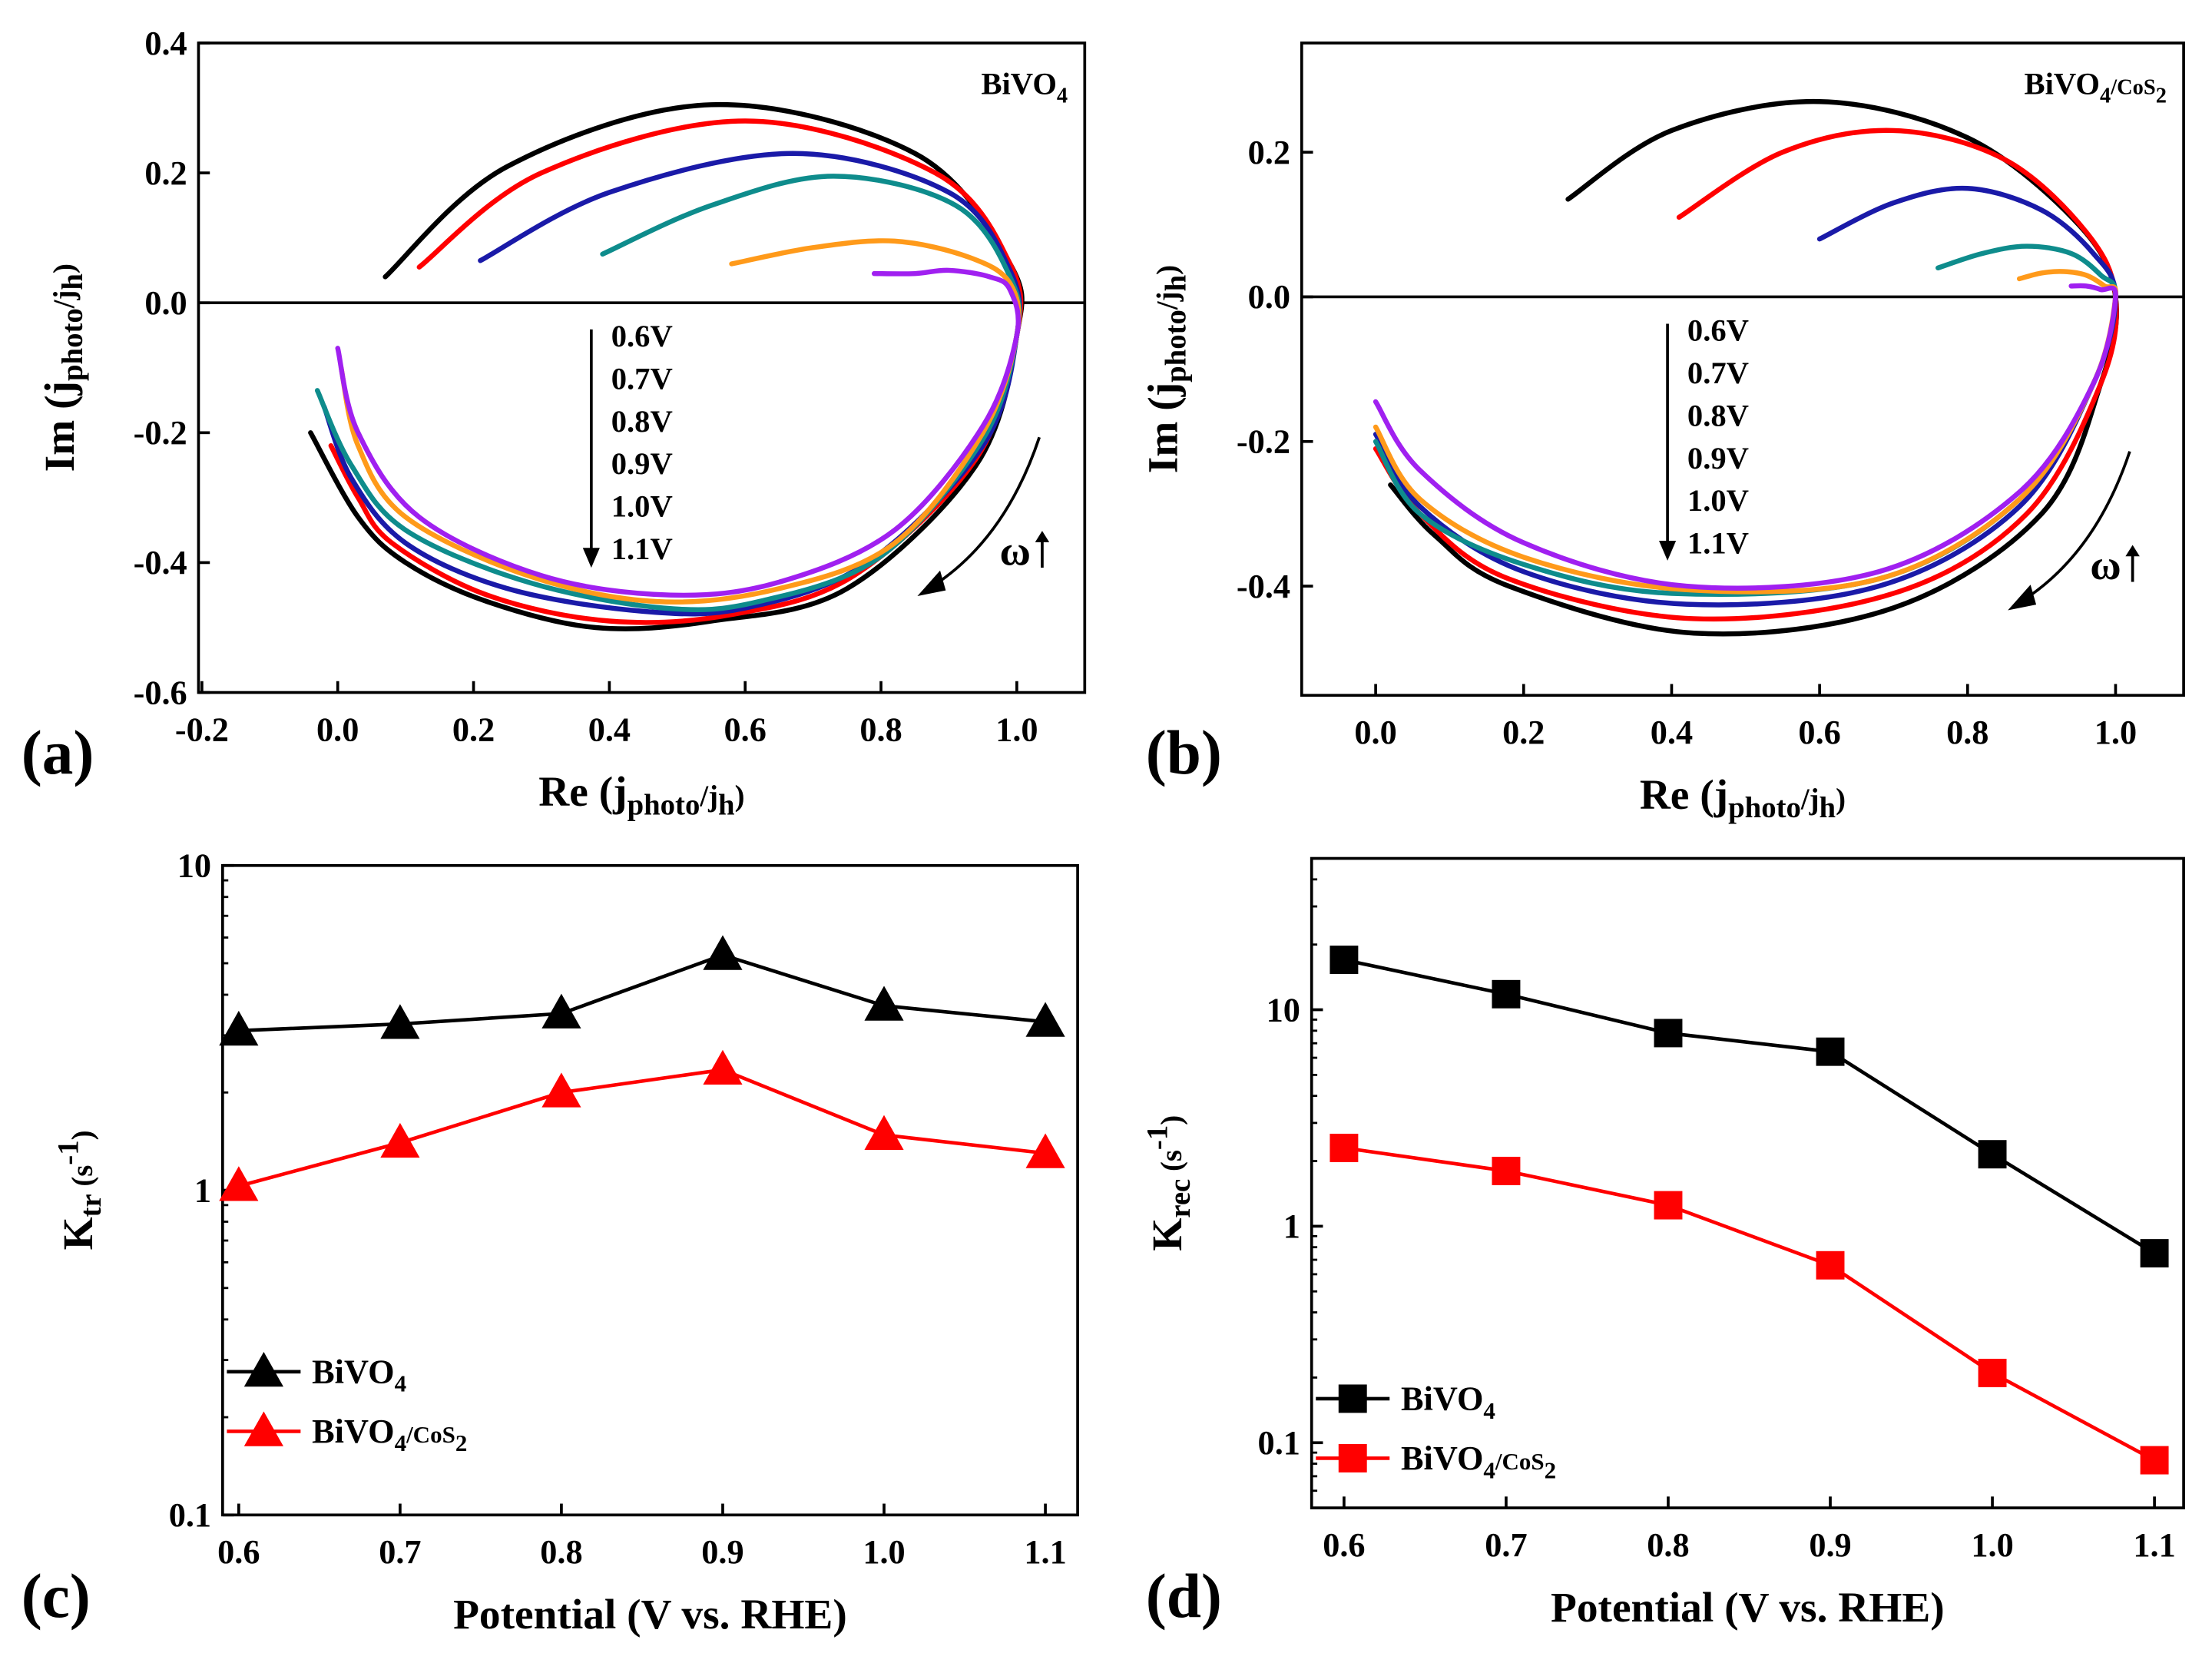  Describe the element at coordinates (1489, 1469) in the screenshot. I see `legend-label-1-part: 4` at that location.